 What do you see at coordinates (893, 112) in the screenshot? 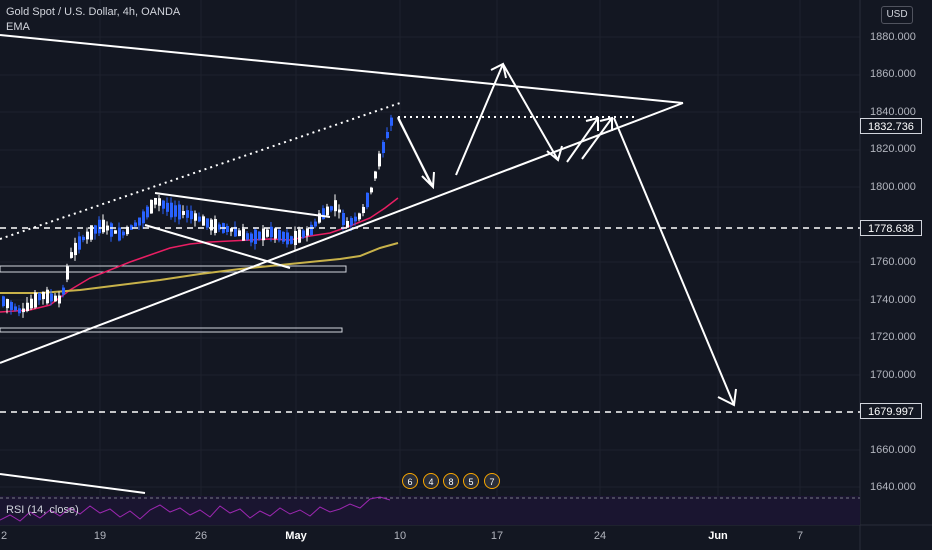
I see `price-axis-label: 1840.000` at bounding box center [893, 112].